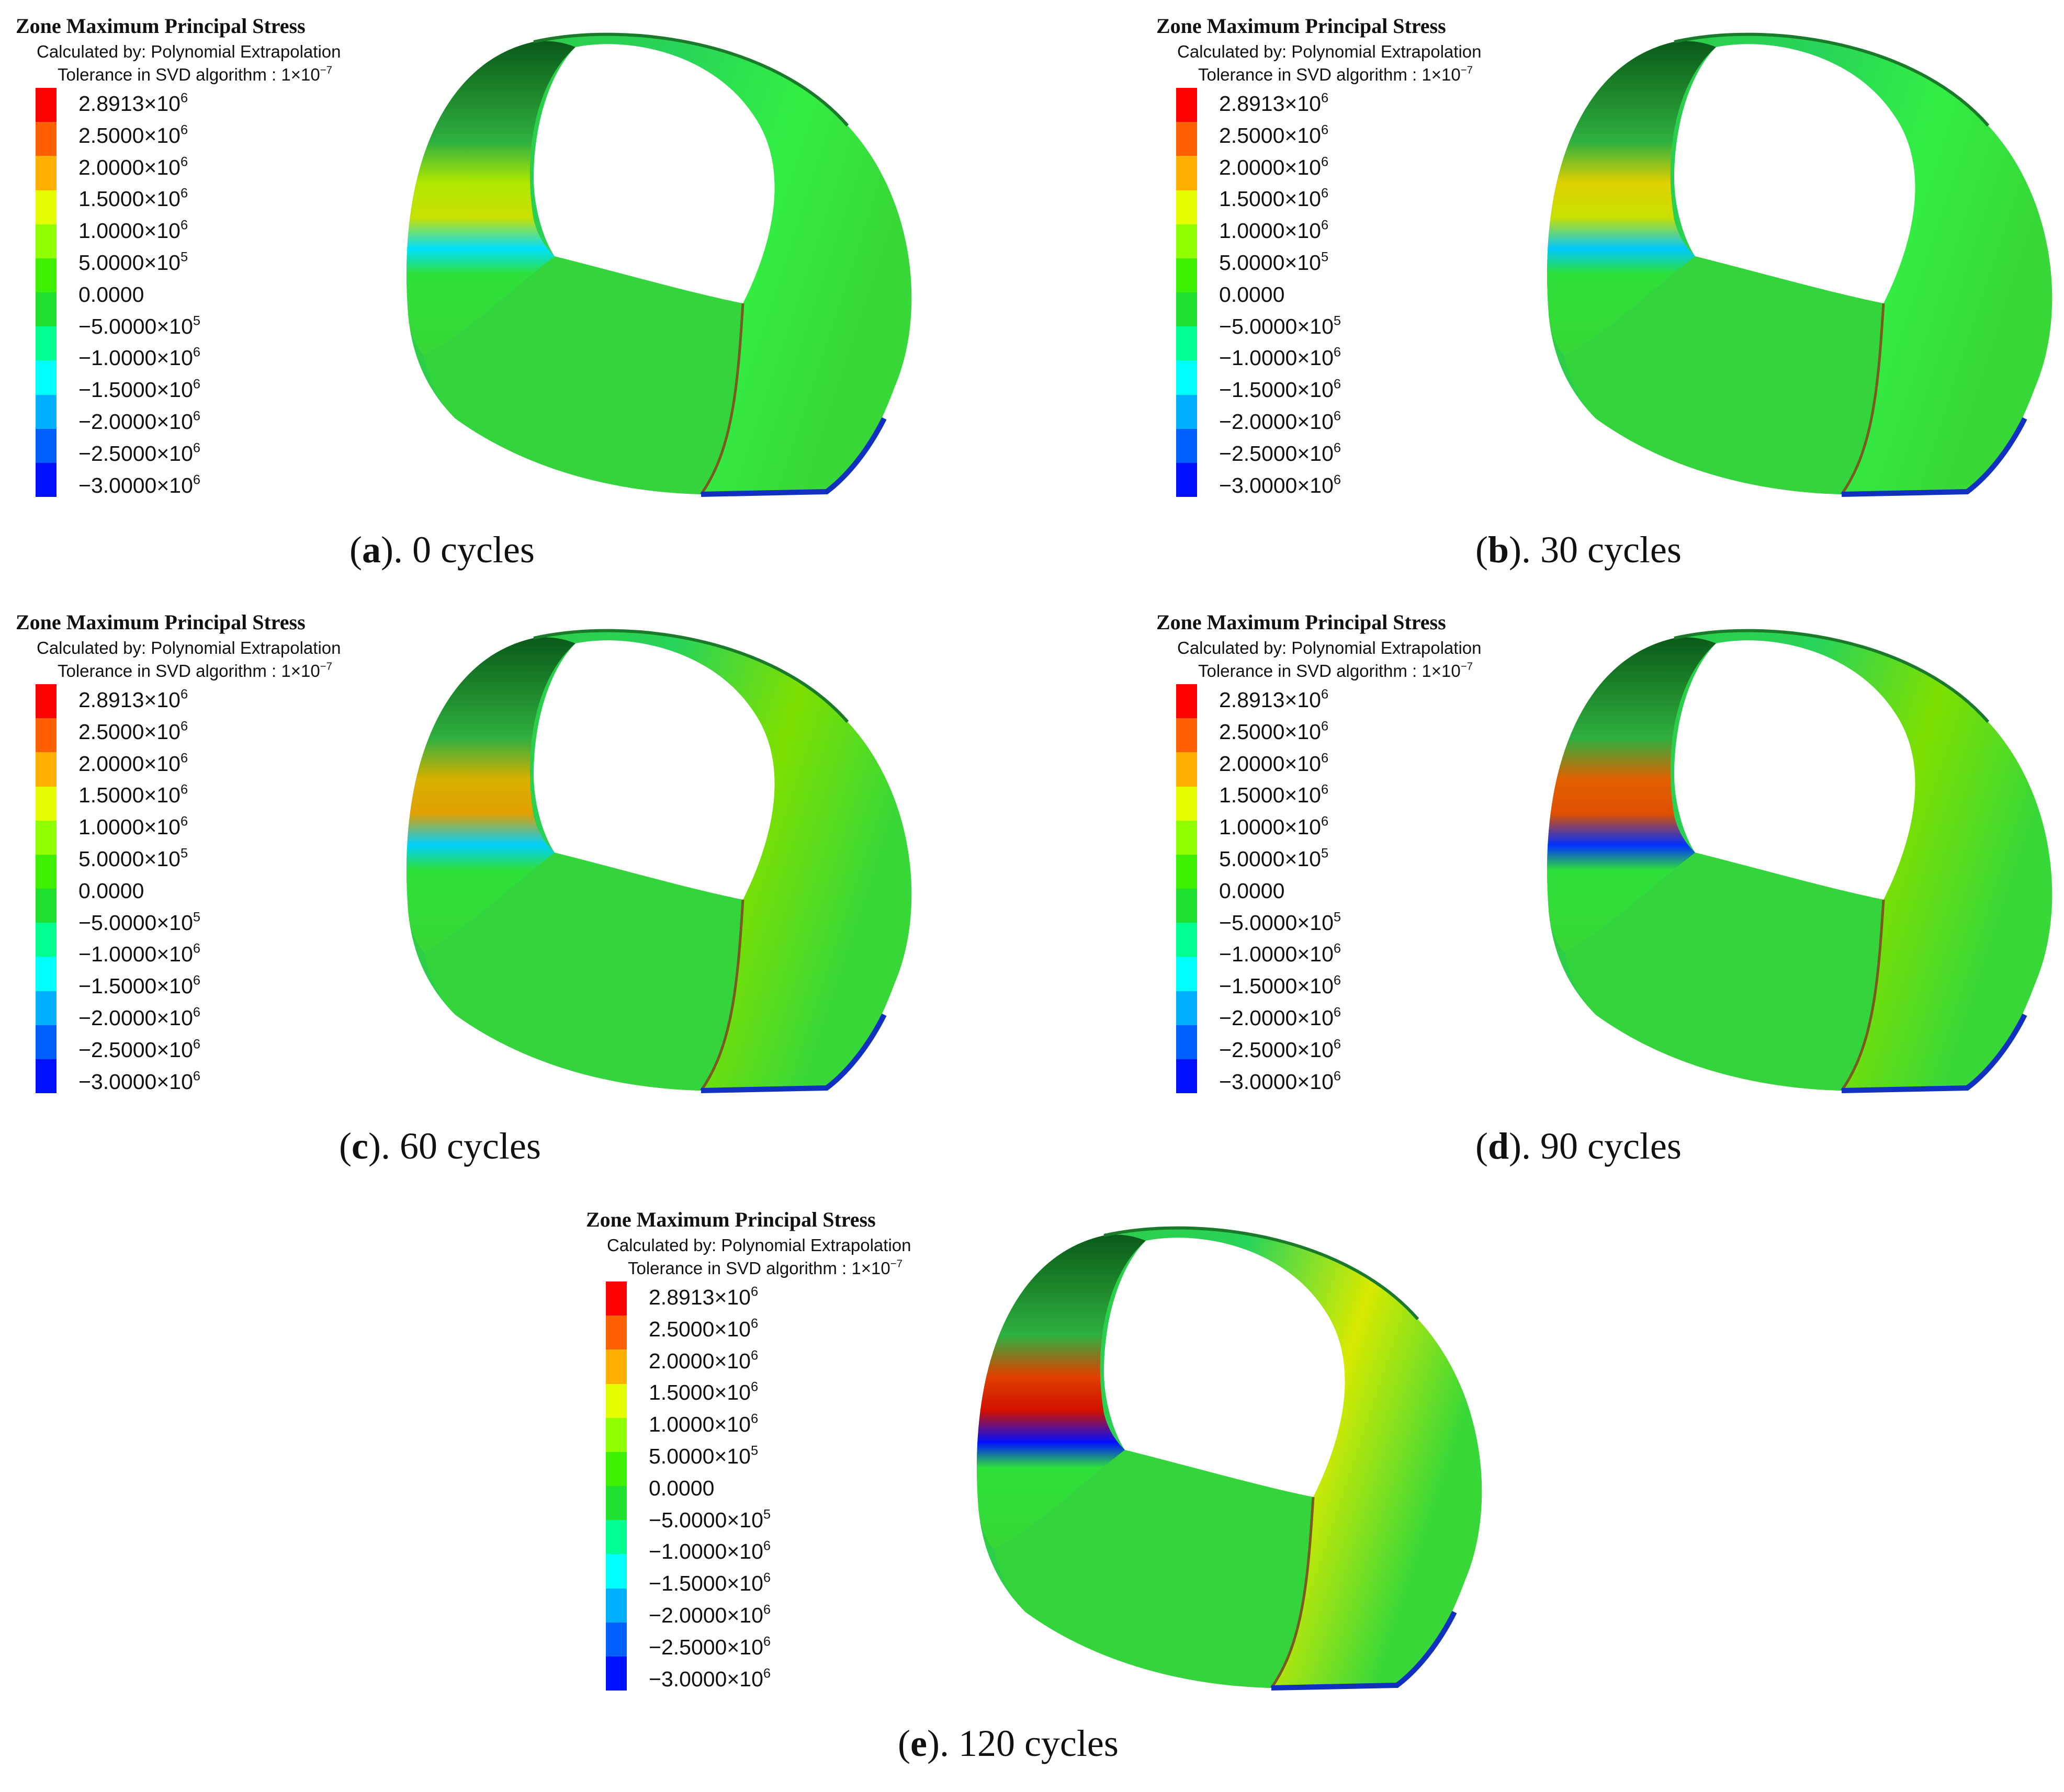 This screenshot has height=1792, width=2064. I want to click on legend-color-bar, so click(46, 889).